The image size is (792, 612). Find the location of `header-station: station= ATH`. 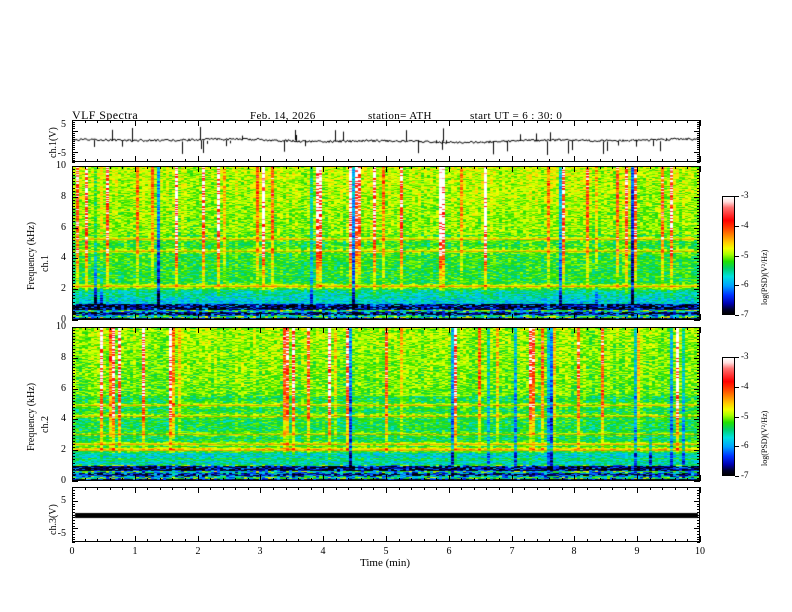

header-station: station= ATH is located at coordinates (400, 116).